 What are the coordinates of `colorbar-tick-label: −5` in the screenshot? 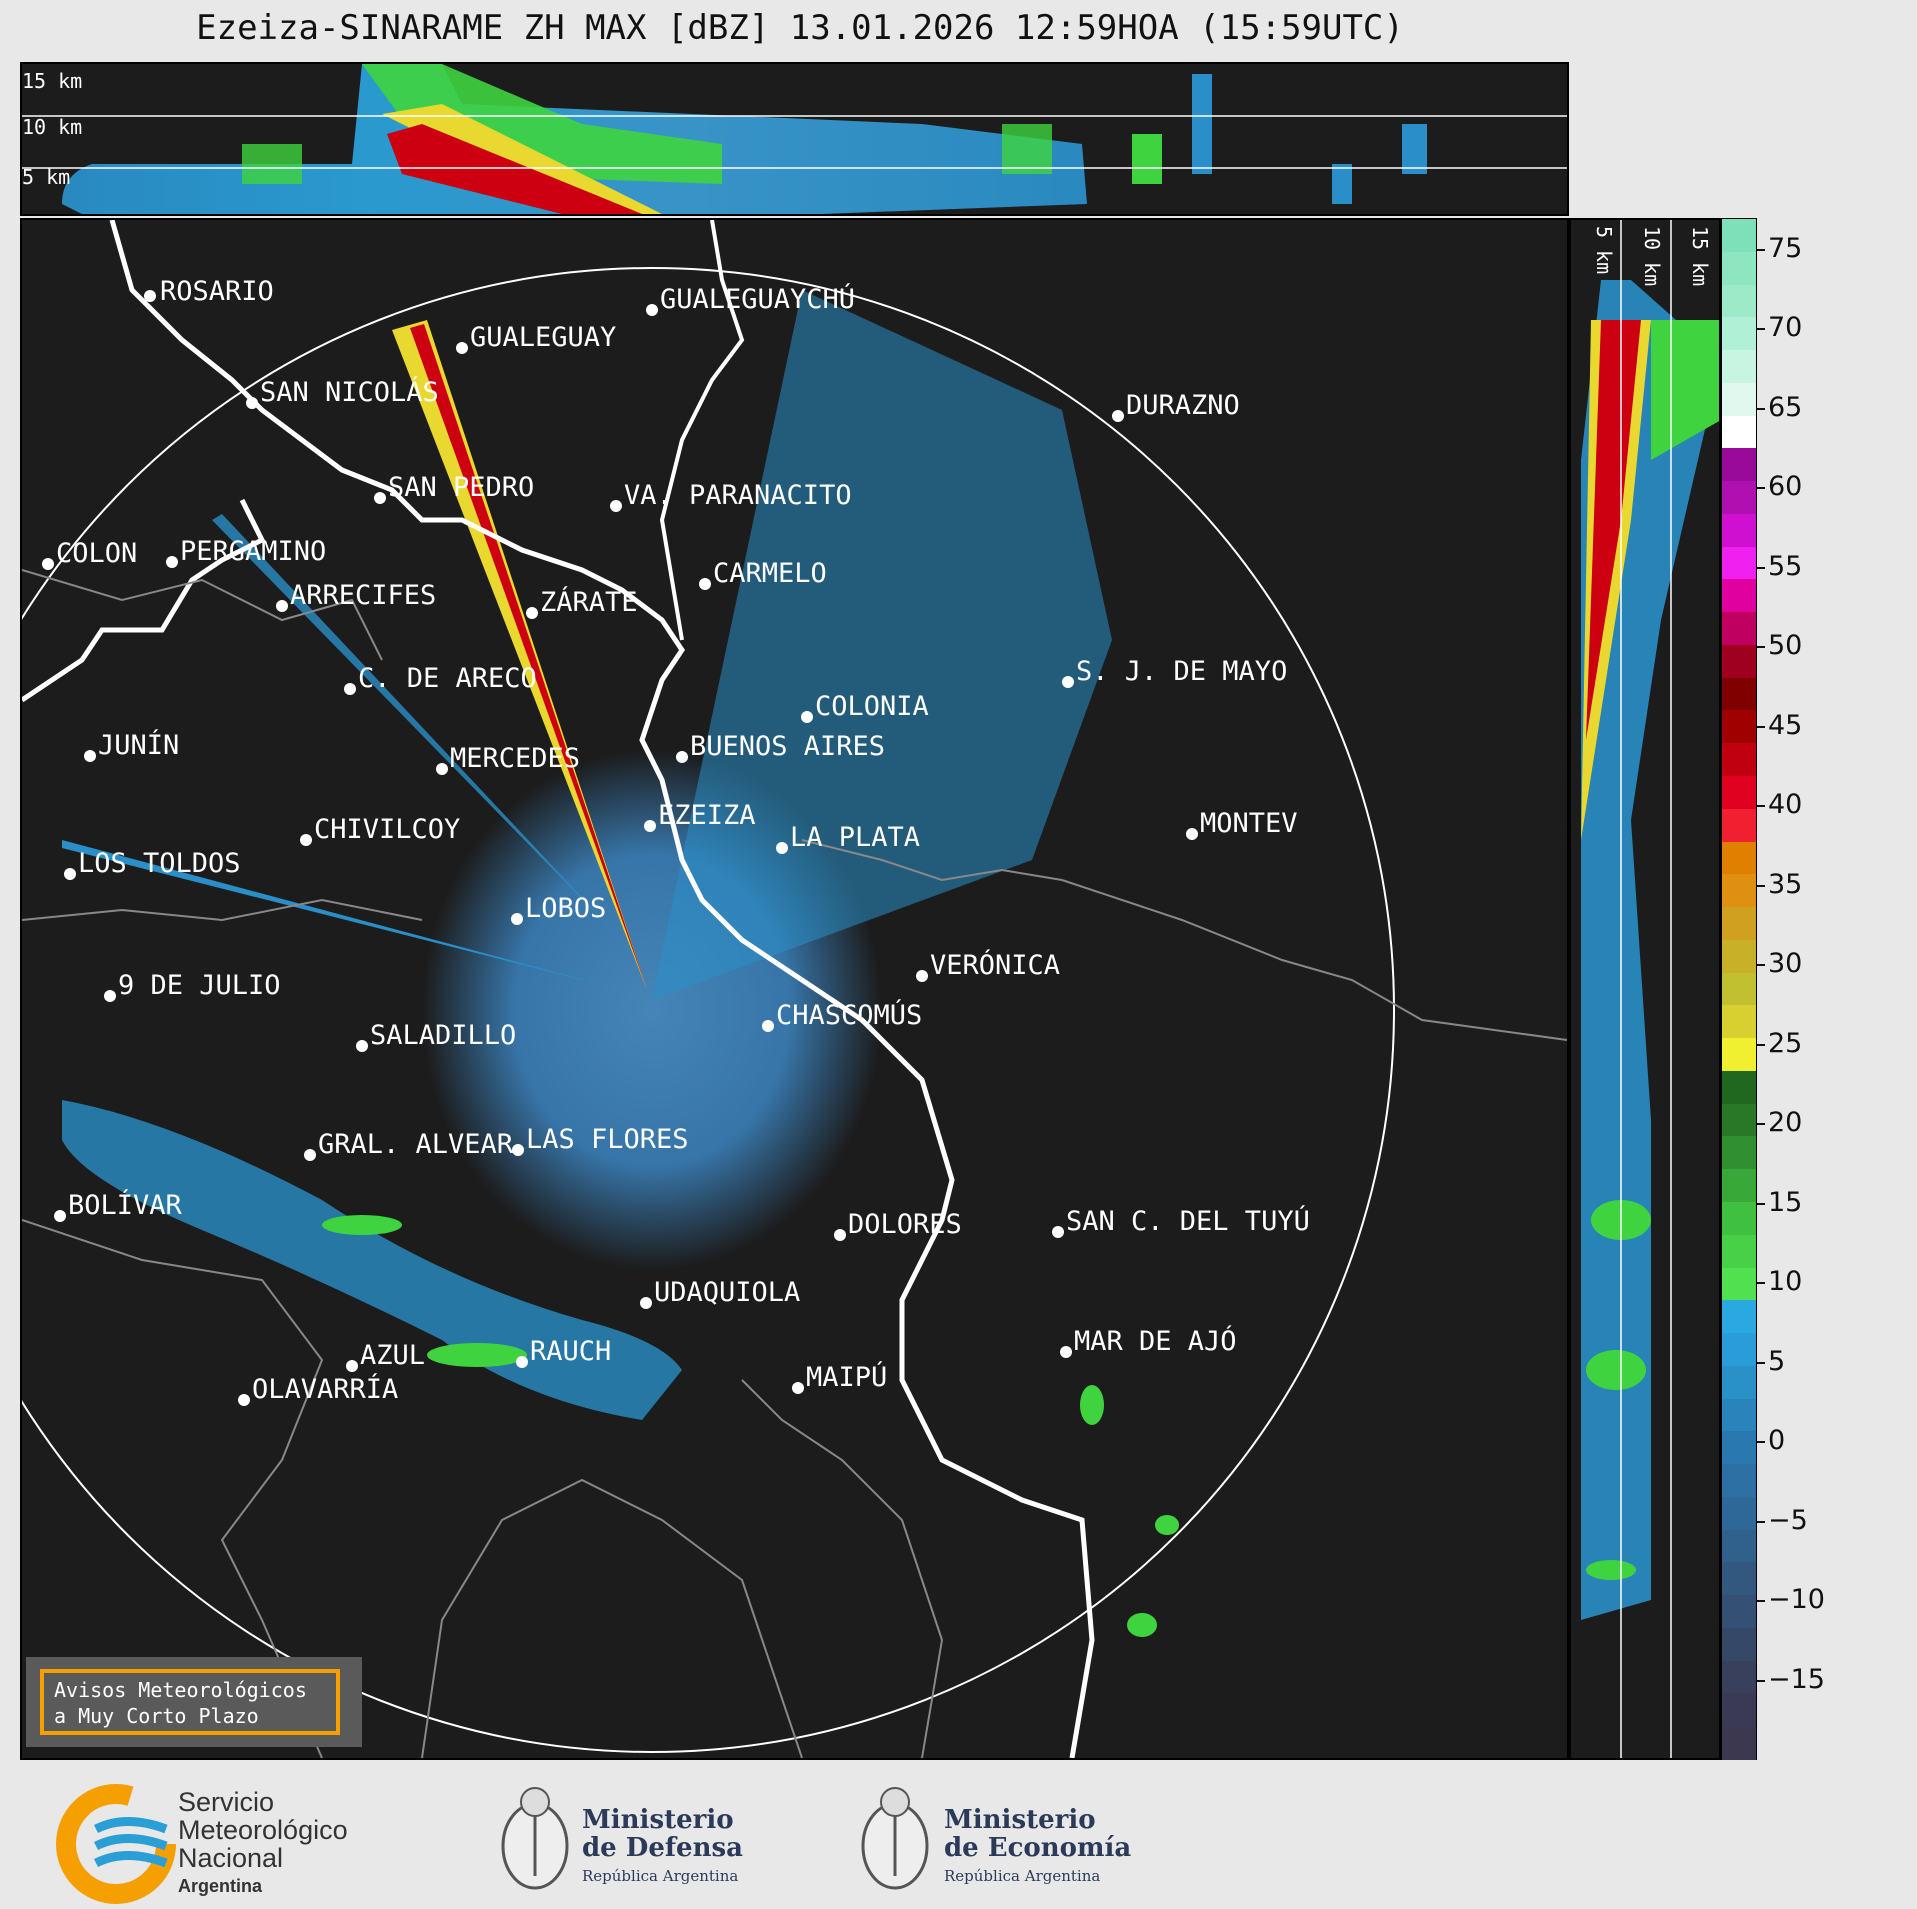 It's located at (1788, 1520).